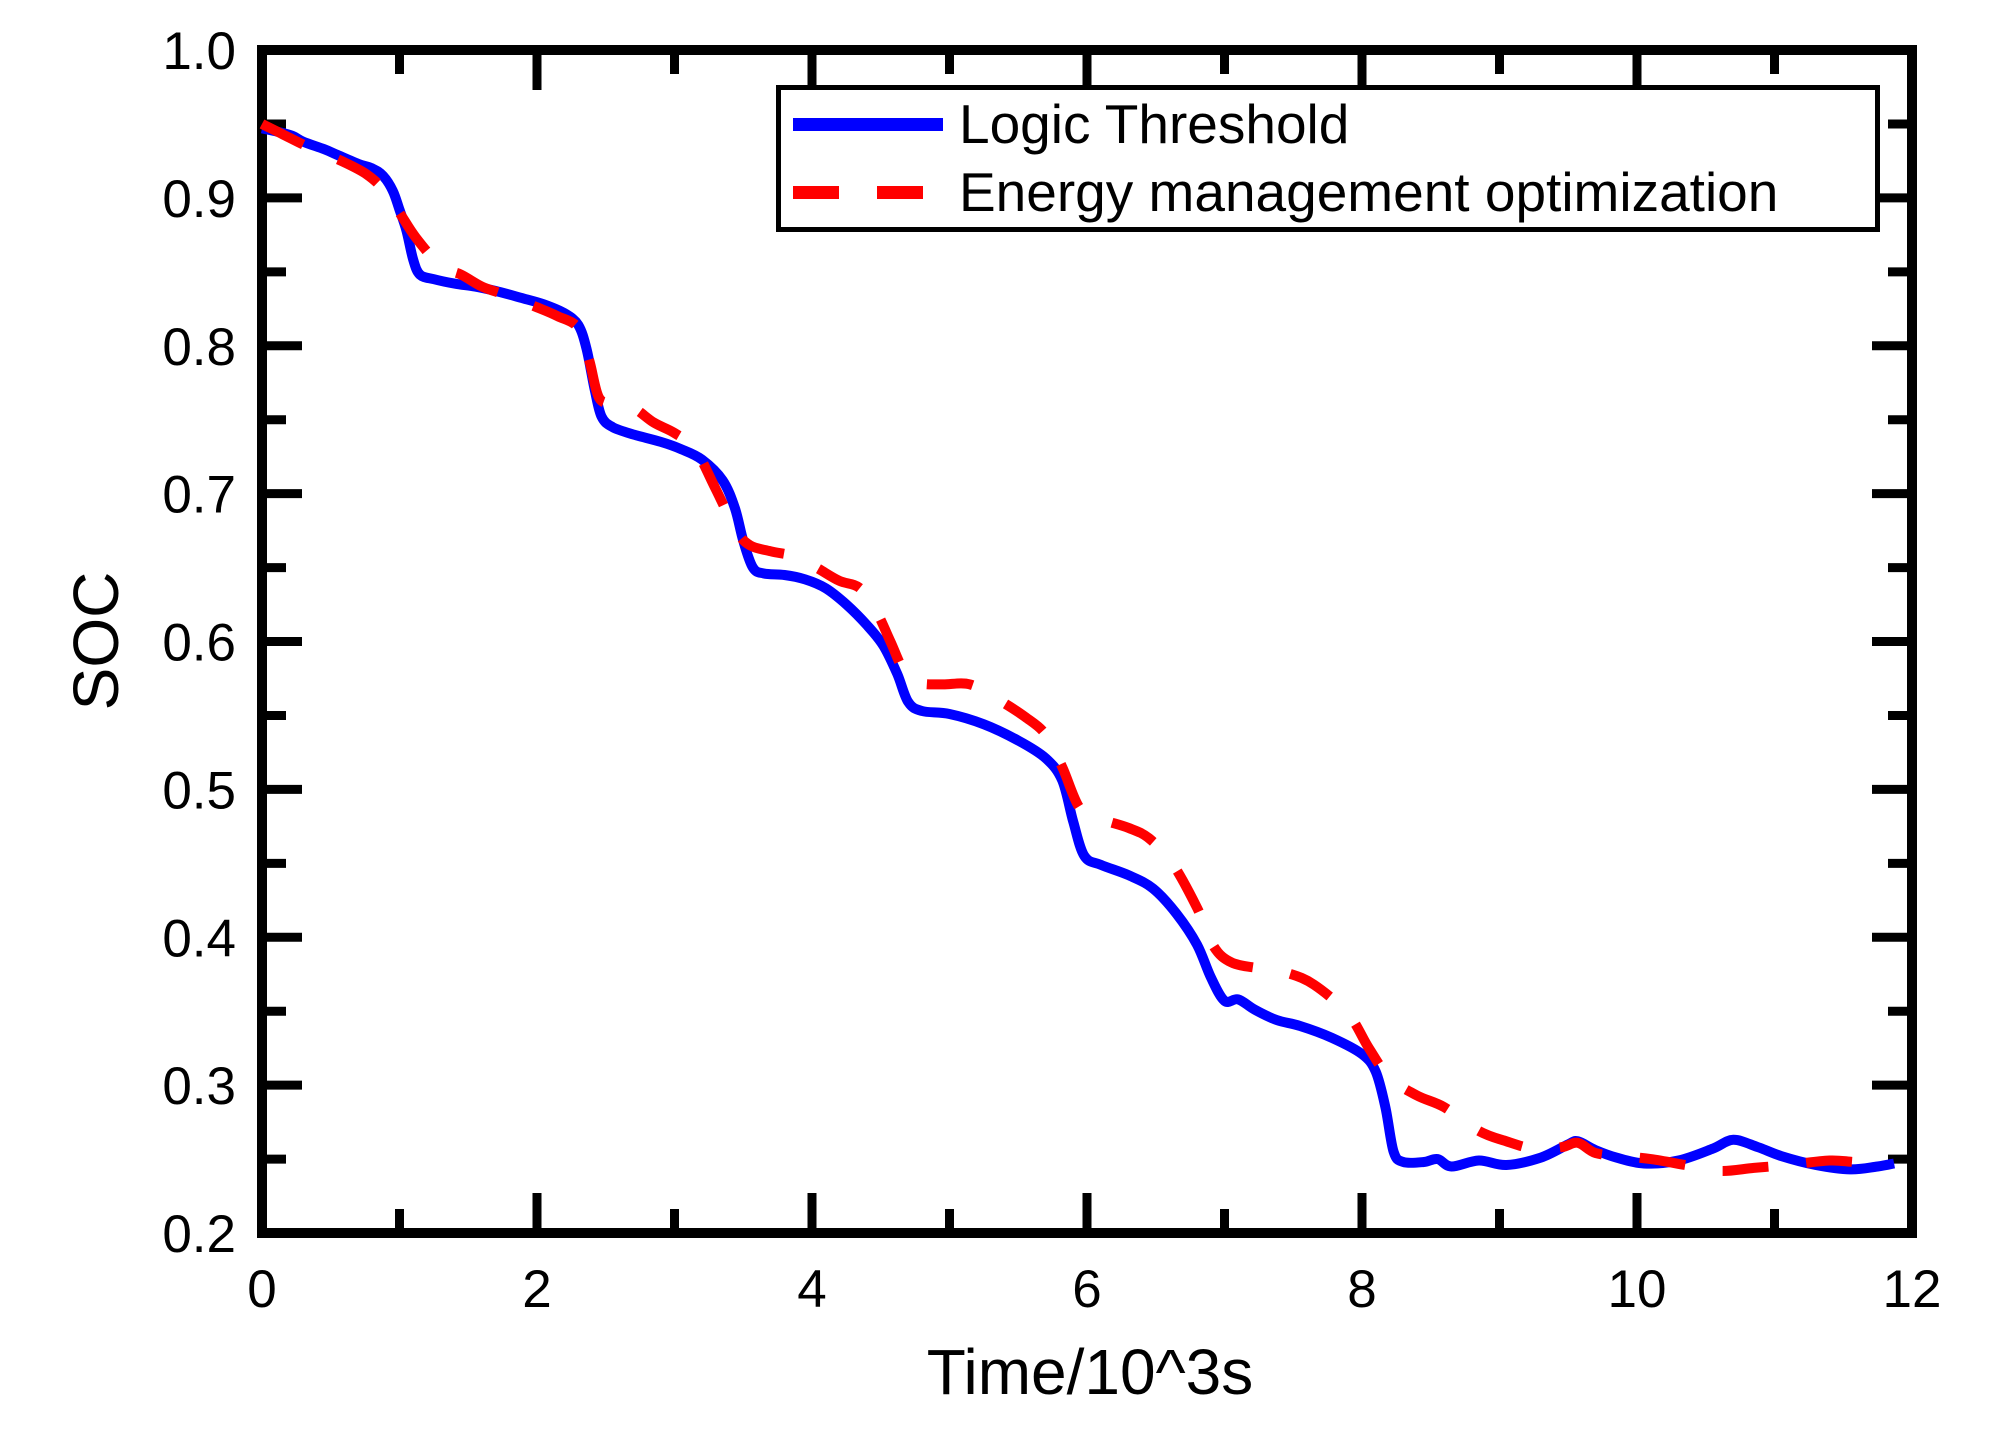 Image resolution: width=2004 pixels, height=1448 pixels. What do you see at coordinates (199, 347) in the screenshot?
I see `y-tick-label: 0.8` at bounding box center [199, 347].